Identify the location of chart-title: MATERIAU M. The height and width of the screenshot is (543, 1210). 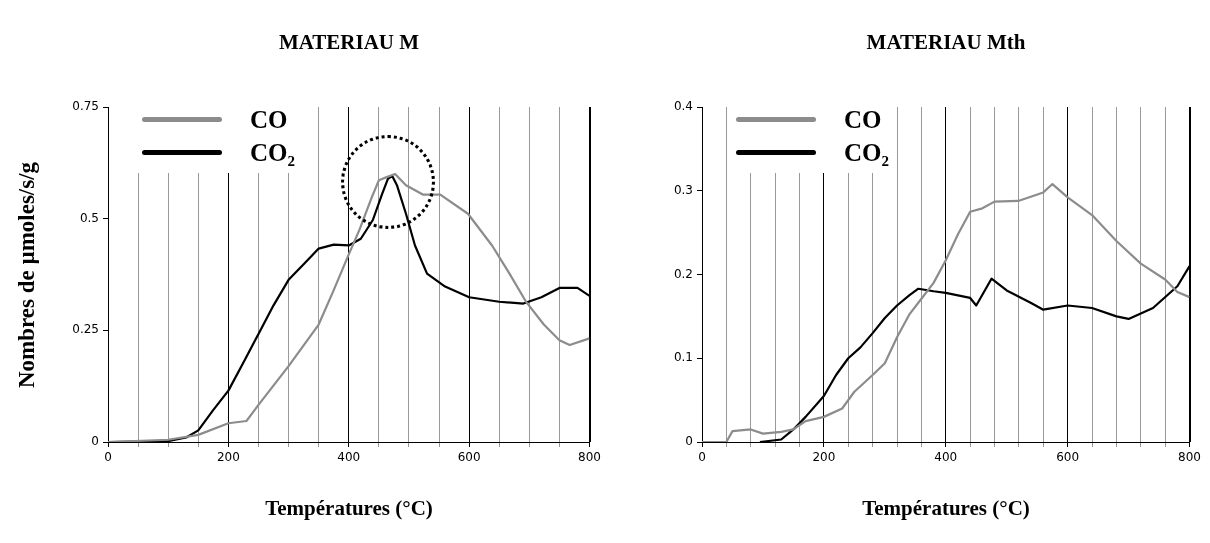
(349, 42).